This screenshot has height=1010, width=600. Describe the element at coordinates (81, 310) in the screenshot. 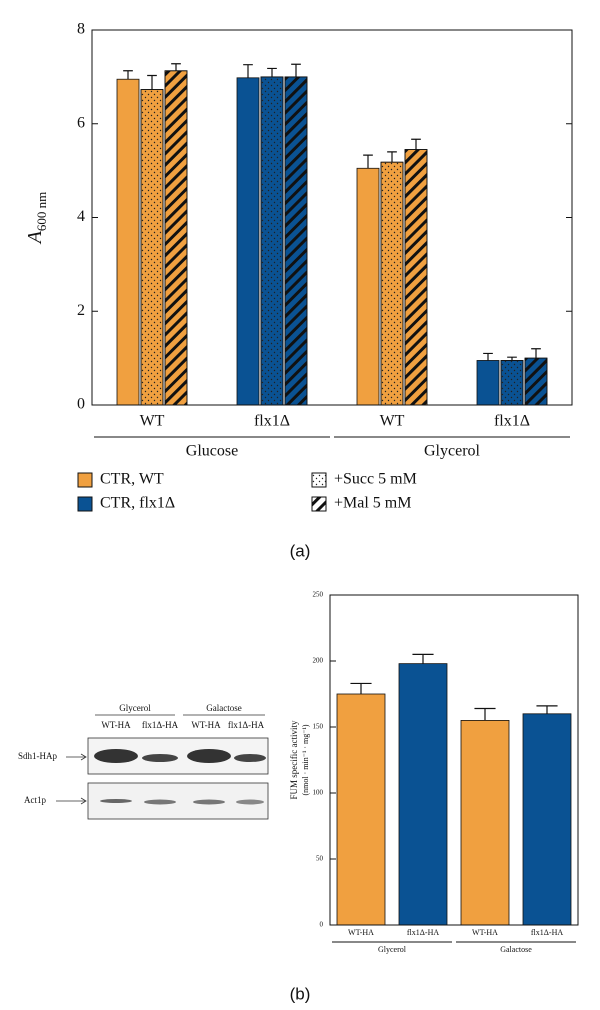

I see `y-tick-label: 2` at that location.